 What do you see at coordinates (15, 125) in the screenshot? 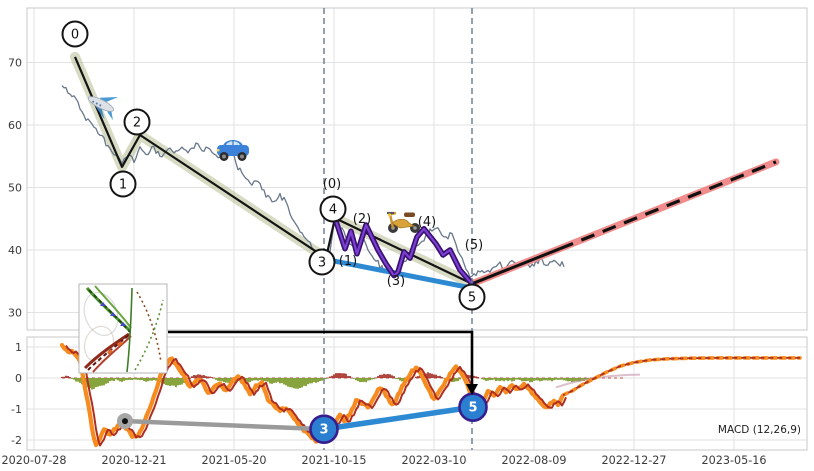
I see `svg-text: 60` at bounding box center [15, 125].